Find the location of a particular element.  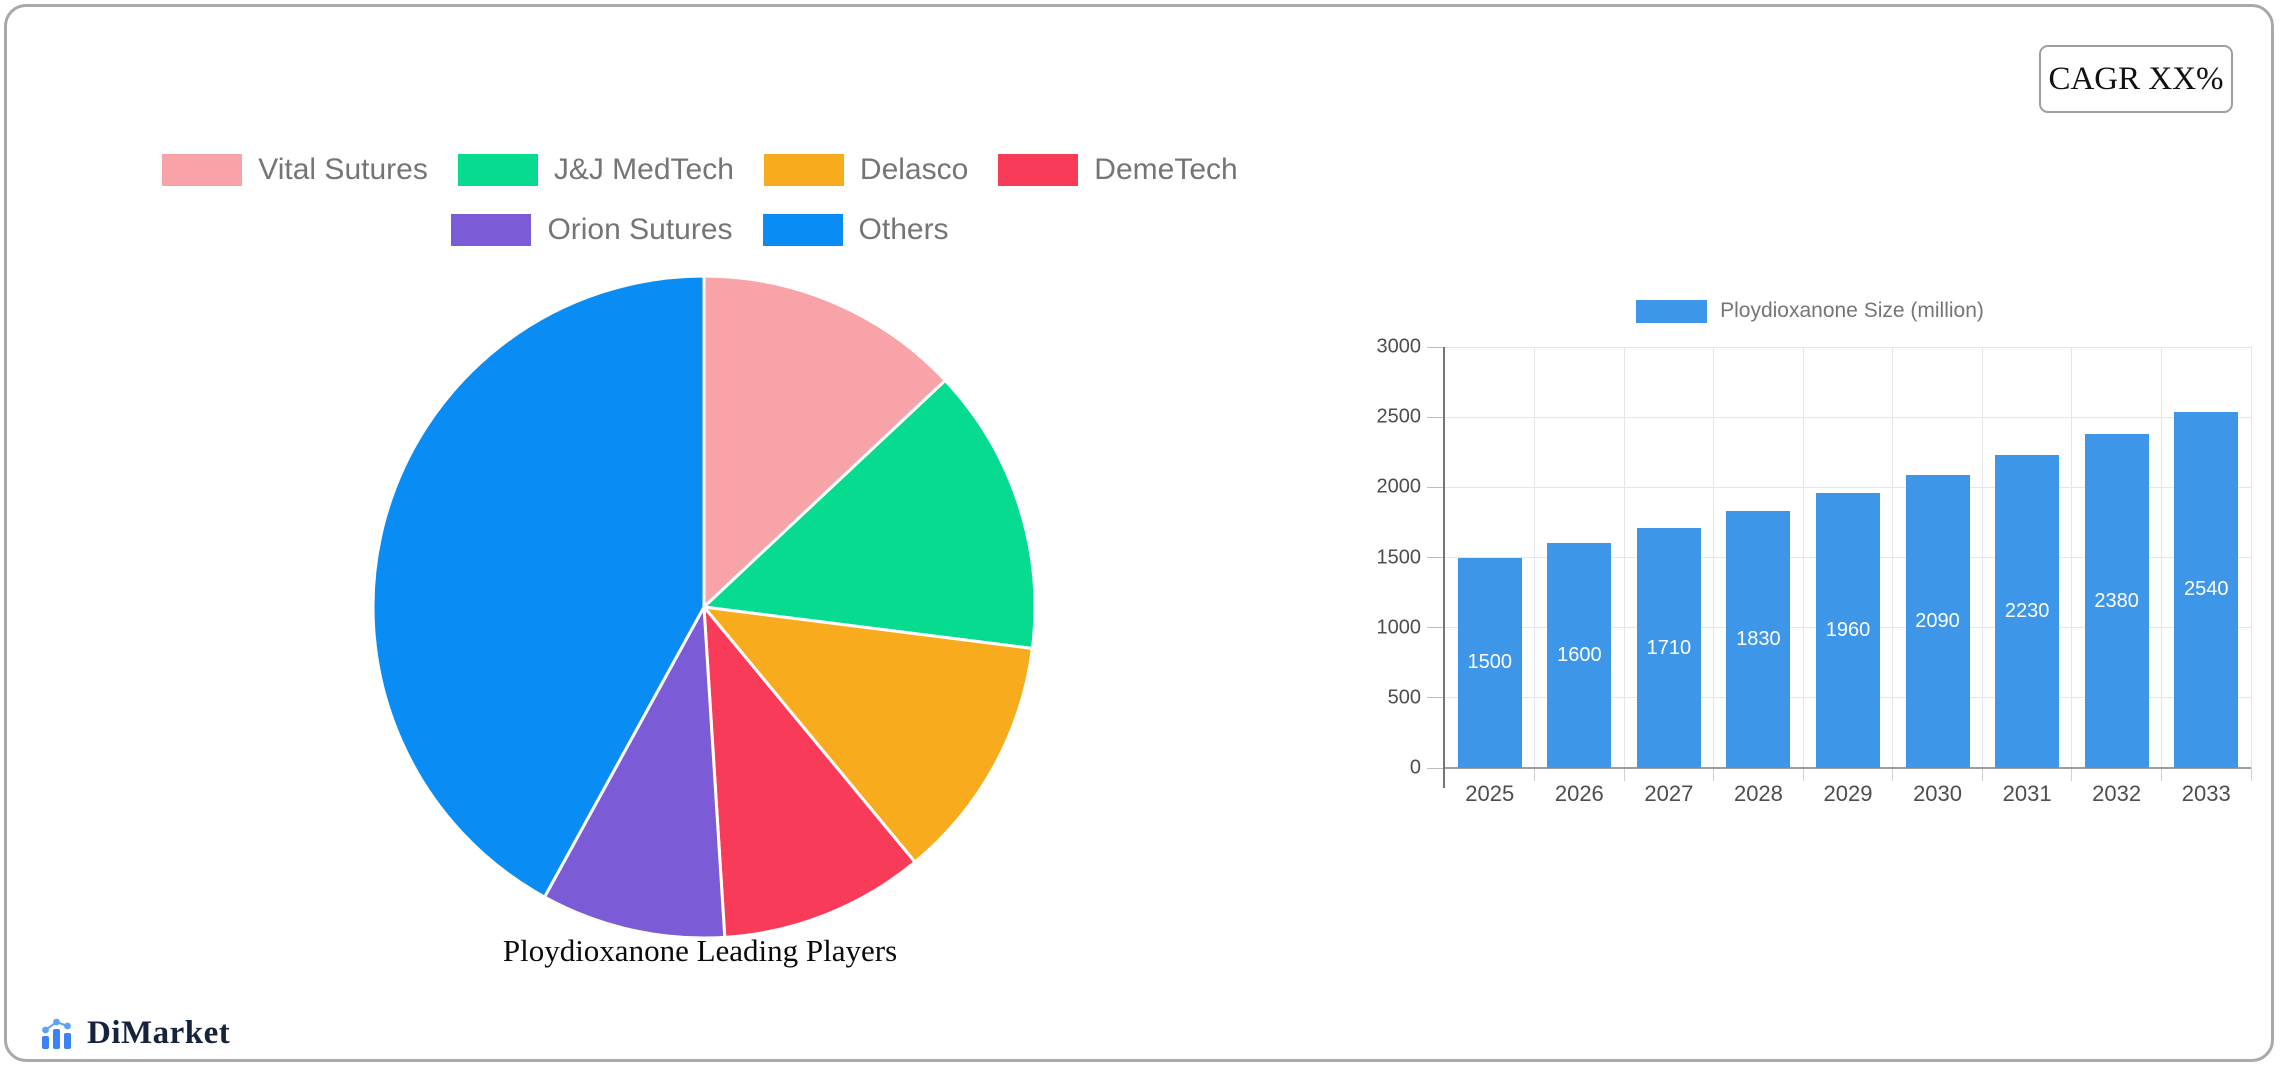

bar-value-label: 1830 is located at coordinates (1758, 639).